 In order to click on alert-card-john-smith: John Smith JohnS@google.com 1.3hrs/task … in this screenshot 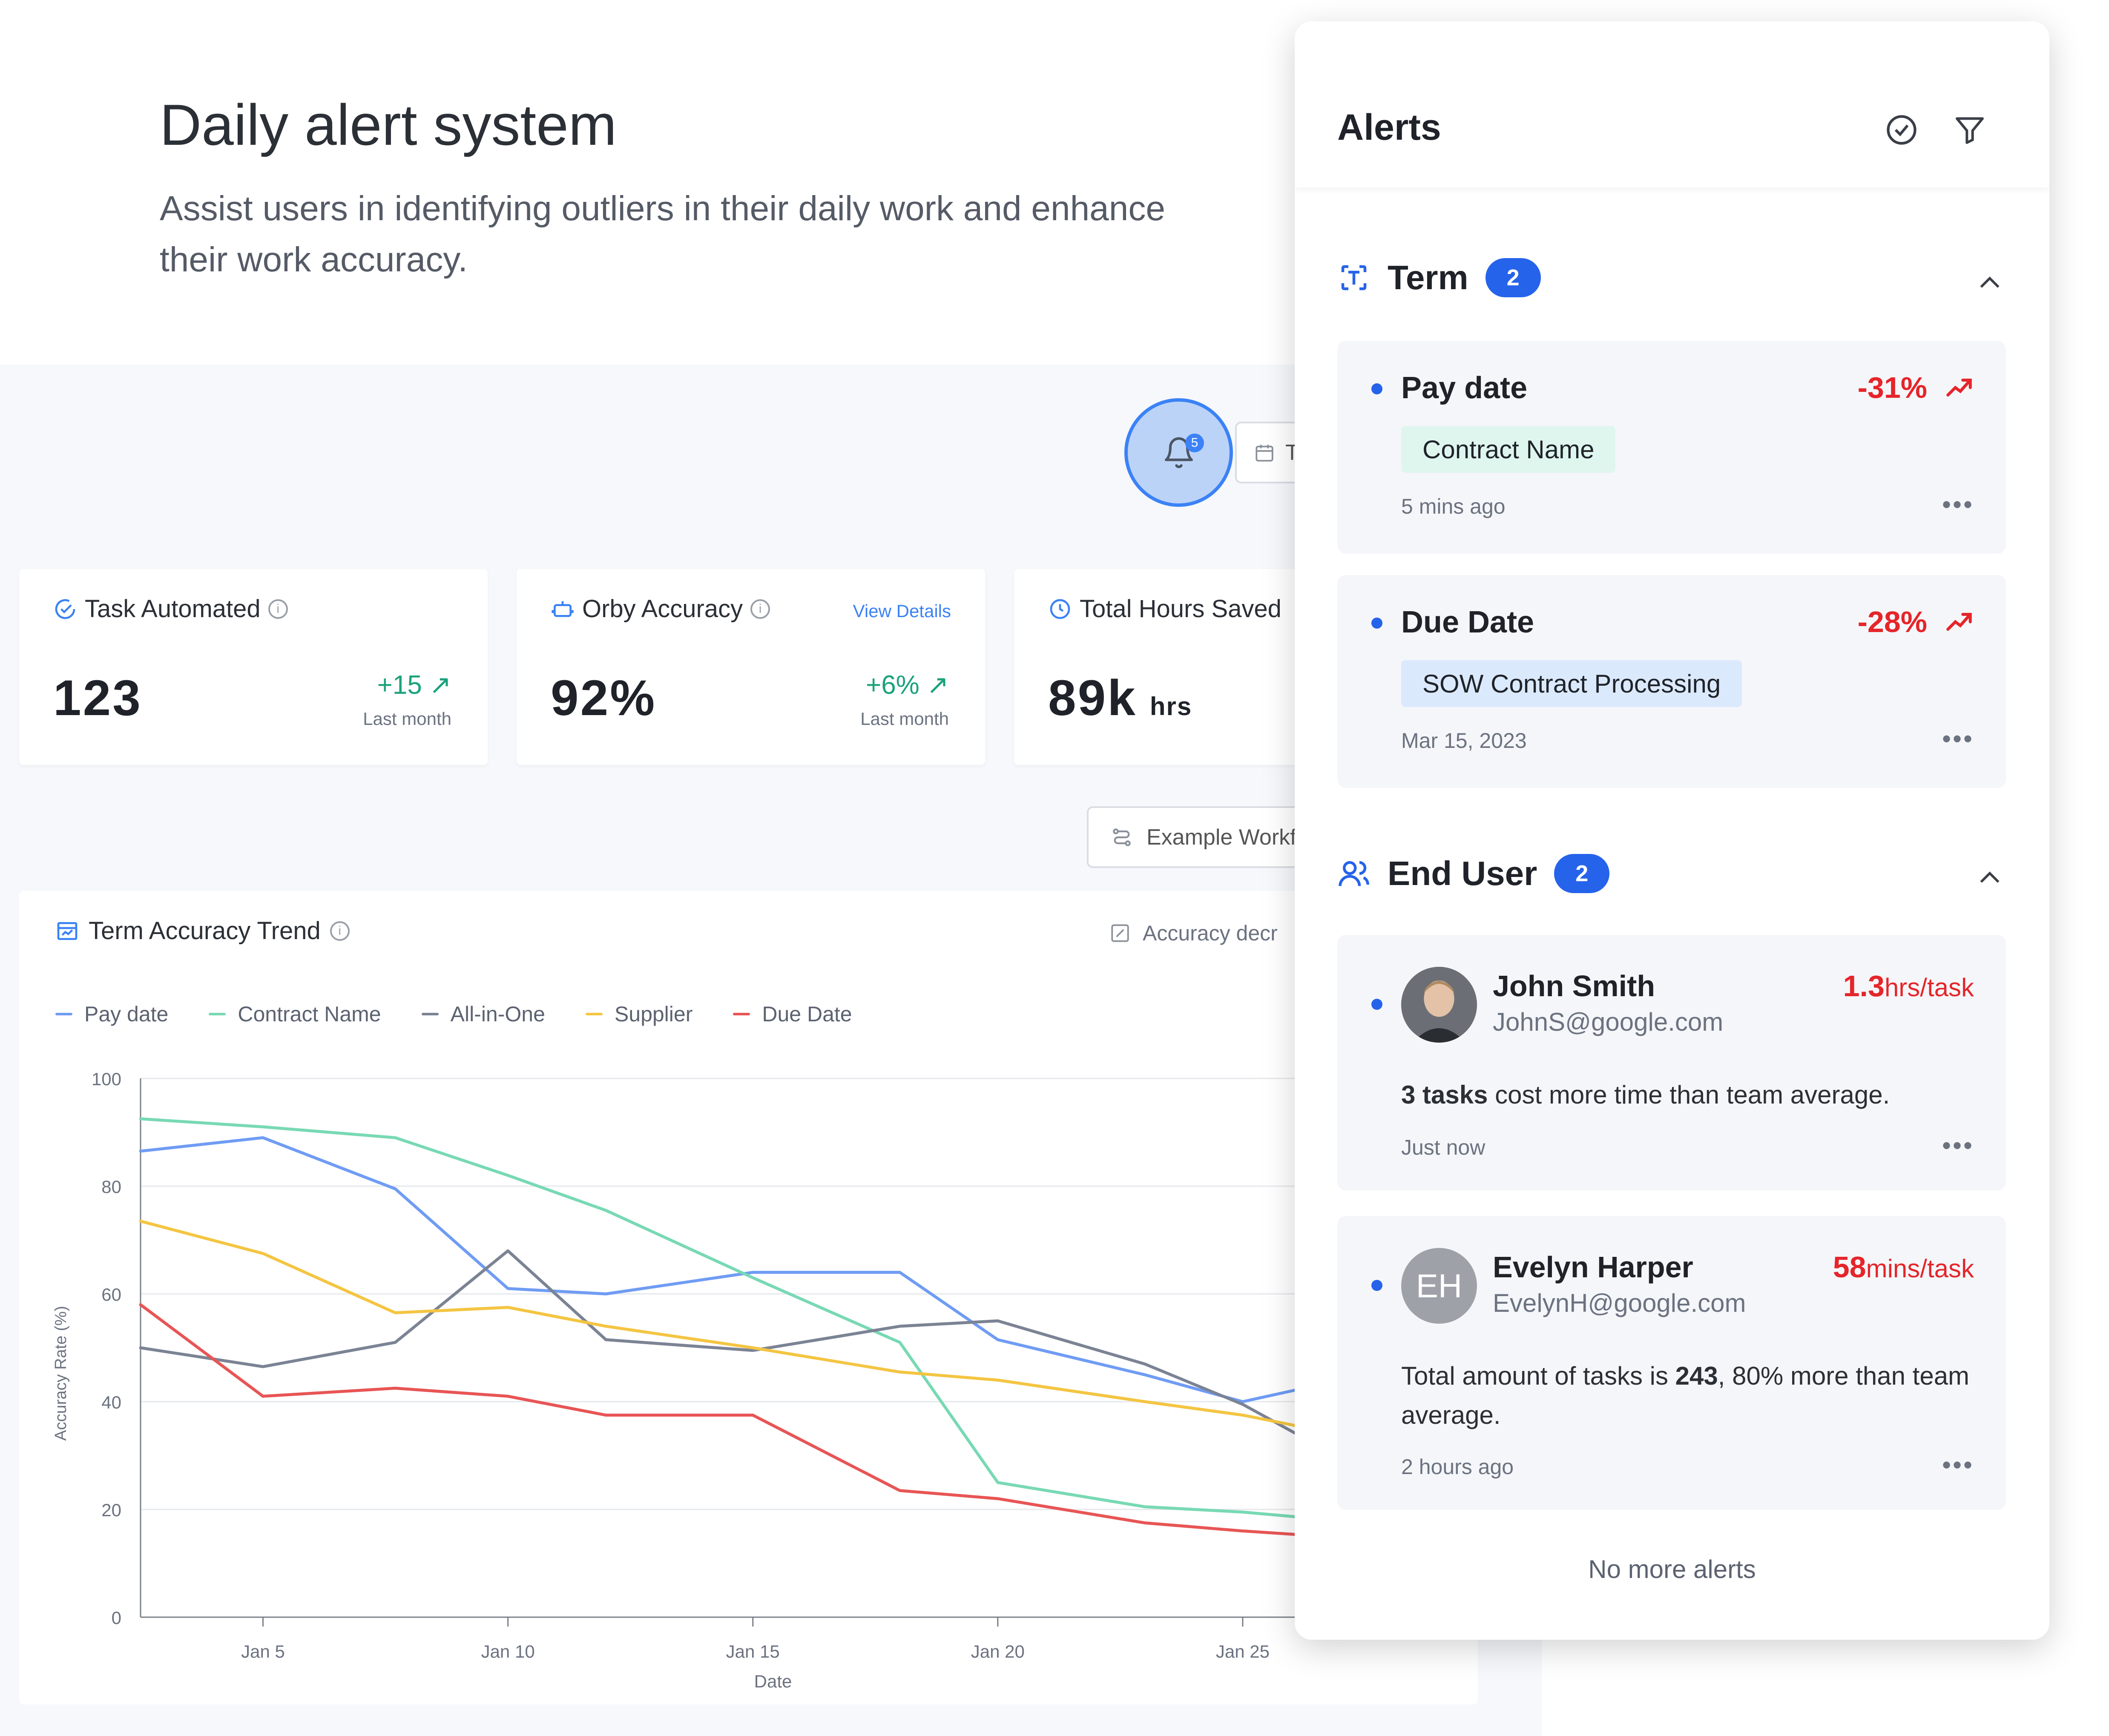, I will do `click(1671, 1062)`.